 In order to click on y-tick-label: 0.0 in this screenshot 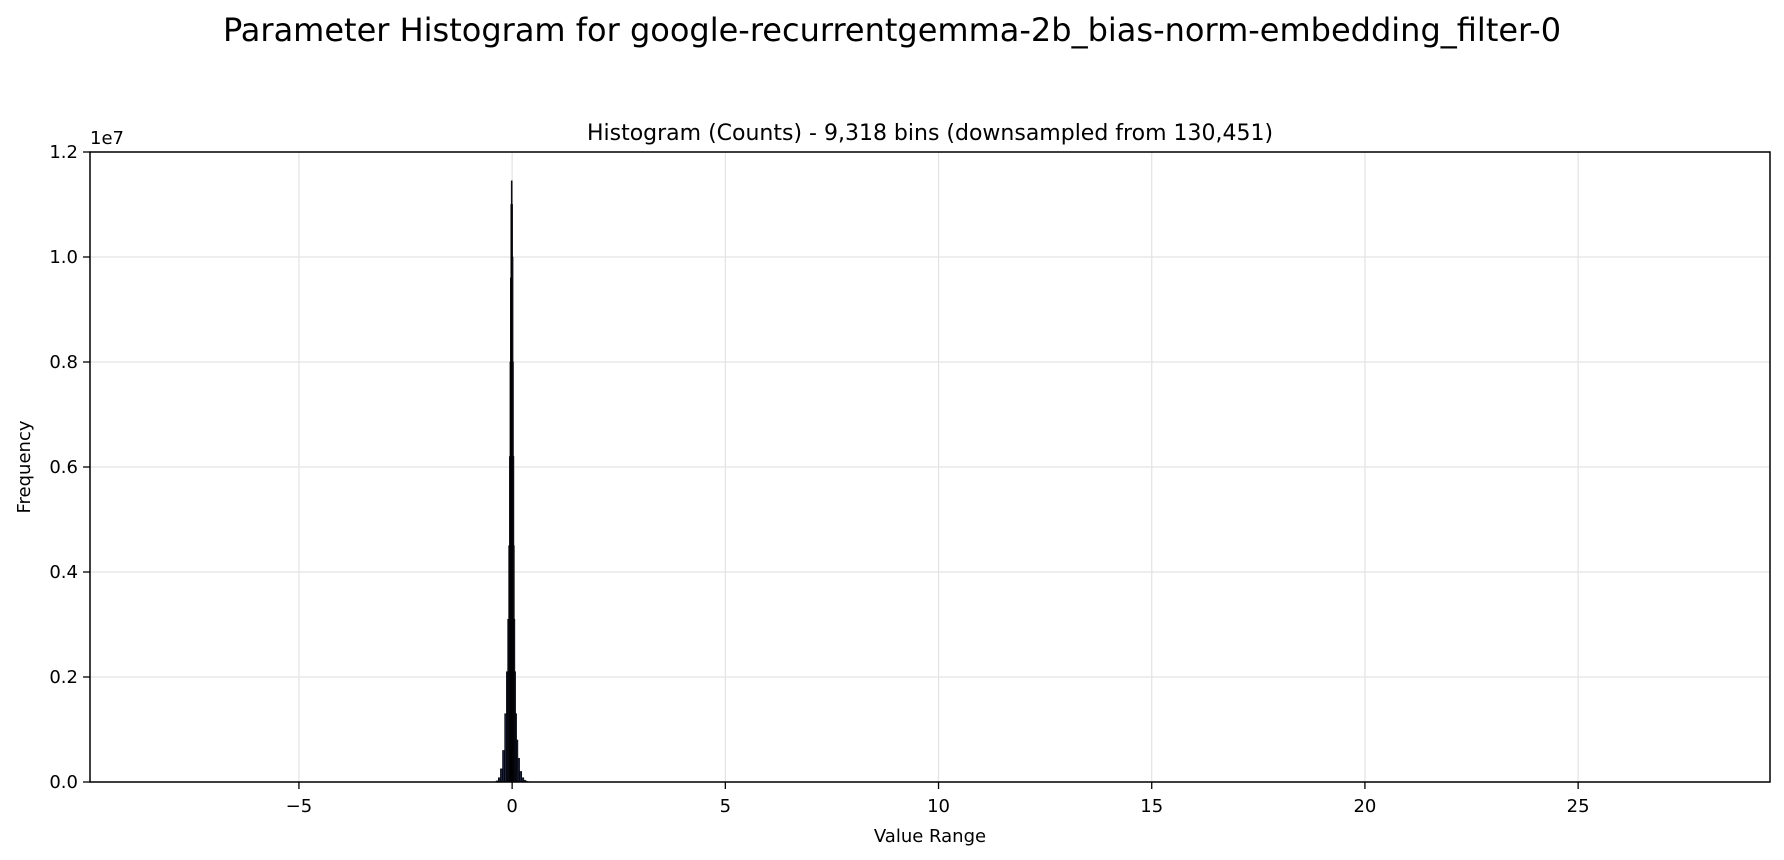, I will do `click(63, 782)`.